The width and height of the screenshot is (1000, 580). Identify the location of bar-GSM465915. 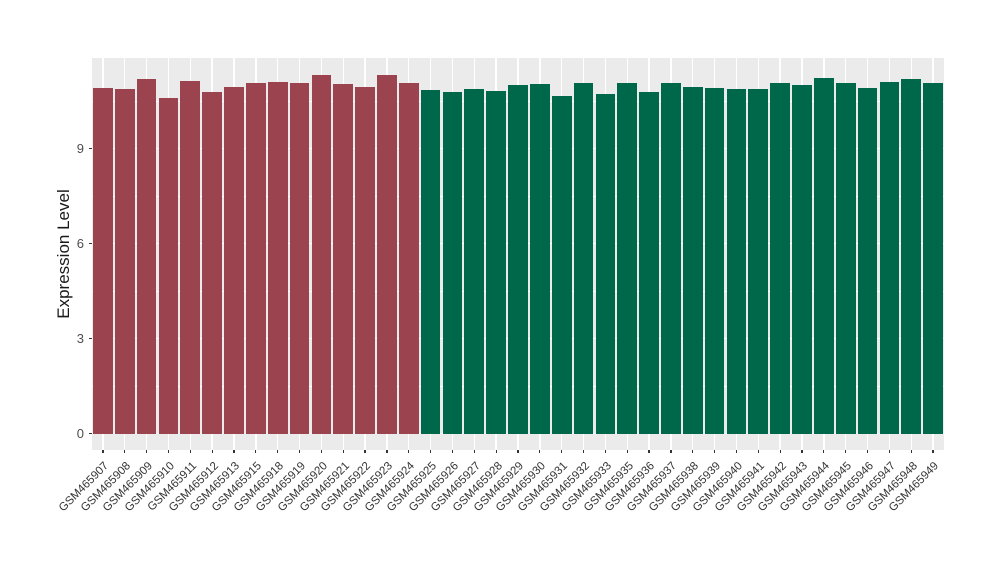
(256, 258).